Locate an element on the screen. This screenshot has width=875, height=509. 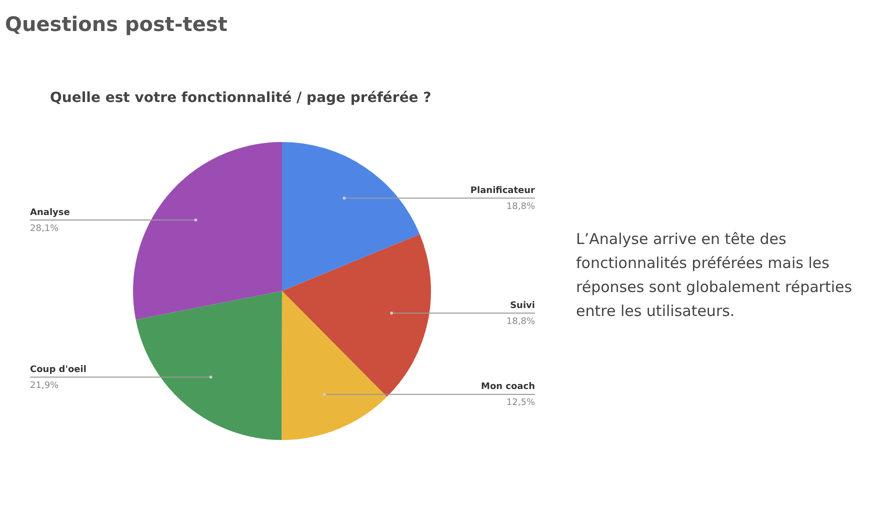
data-label: 28,1% is located at coordinates (45, 229).